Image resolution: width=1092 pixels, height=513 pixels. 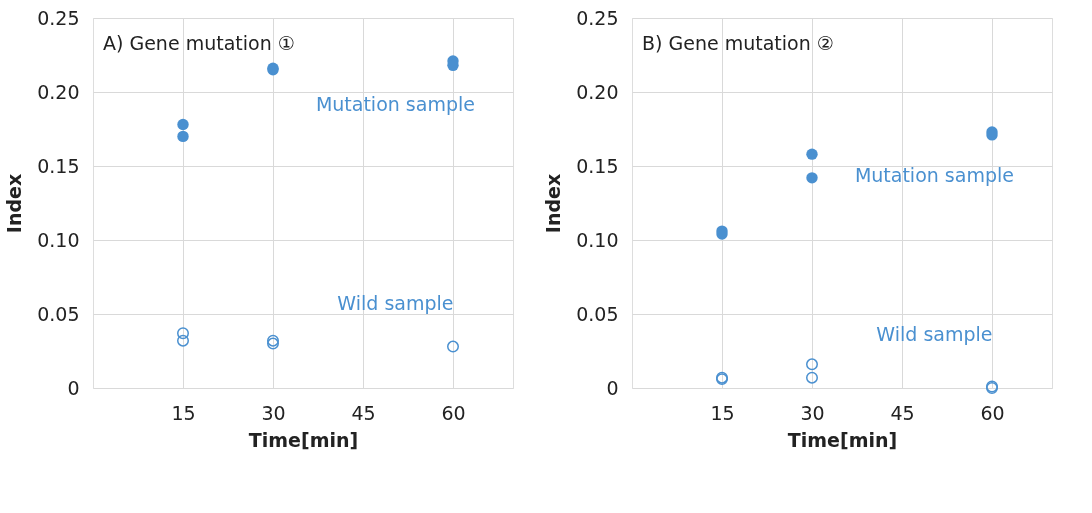 I want to click on text: A) Gene mutation ①, so click(x=199, y=43).